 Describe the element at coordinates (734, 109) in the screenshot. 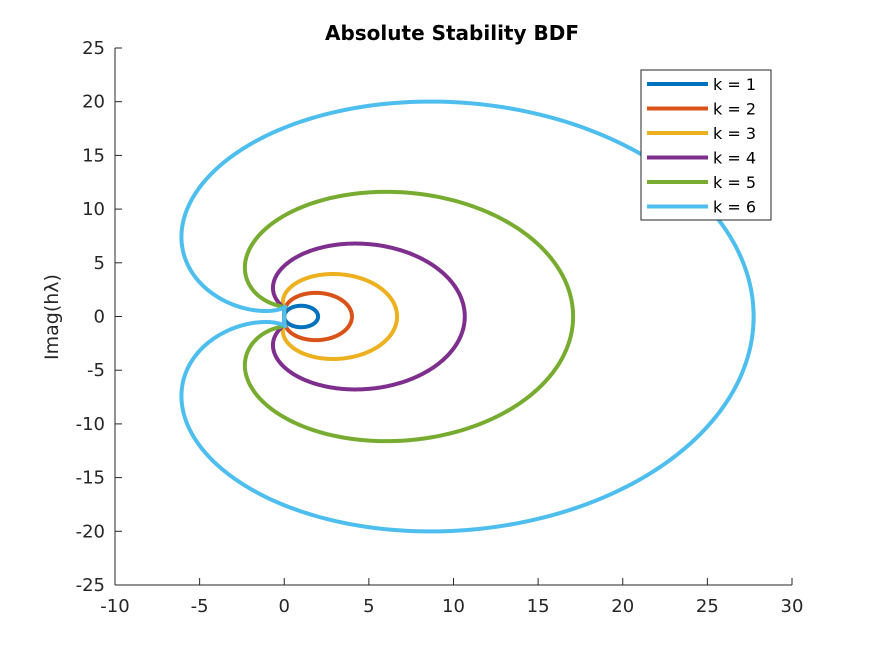

I see `legend-label: k = 2` at that location.